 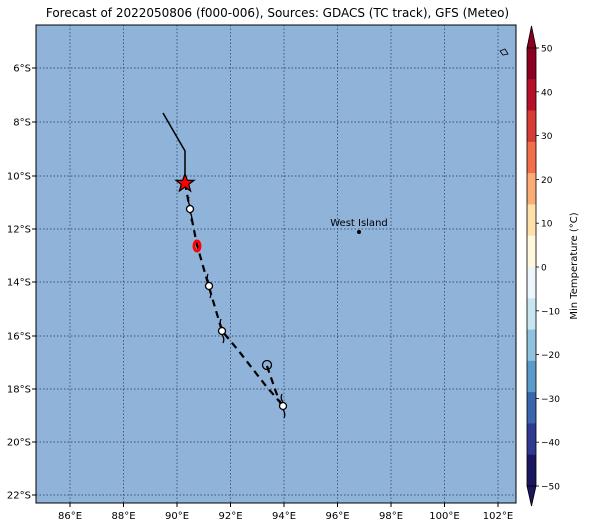 I want to click on lon-tick-label: 88°E, so click(x=123, y=516).